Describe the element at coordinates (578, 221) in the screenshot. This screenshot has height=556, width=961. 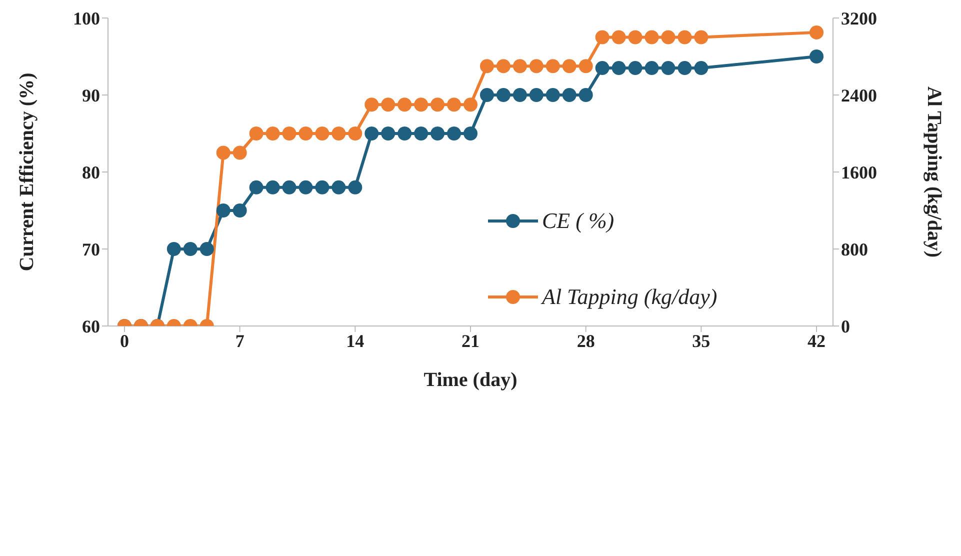
I see `legend-label: CE ( %)` at that location.